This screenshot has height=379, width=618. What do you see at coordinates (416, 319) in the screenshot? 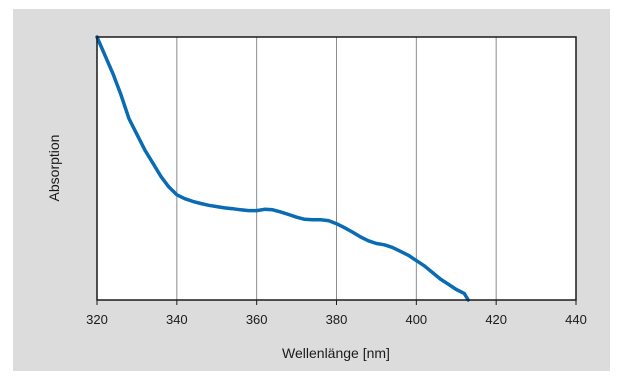
I see `x-tick-label-400: 400` at bounding box center [416, 319].